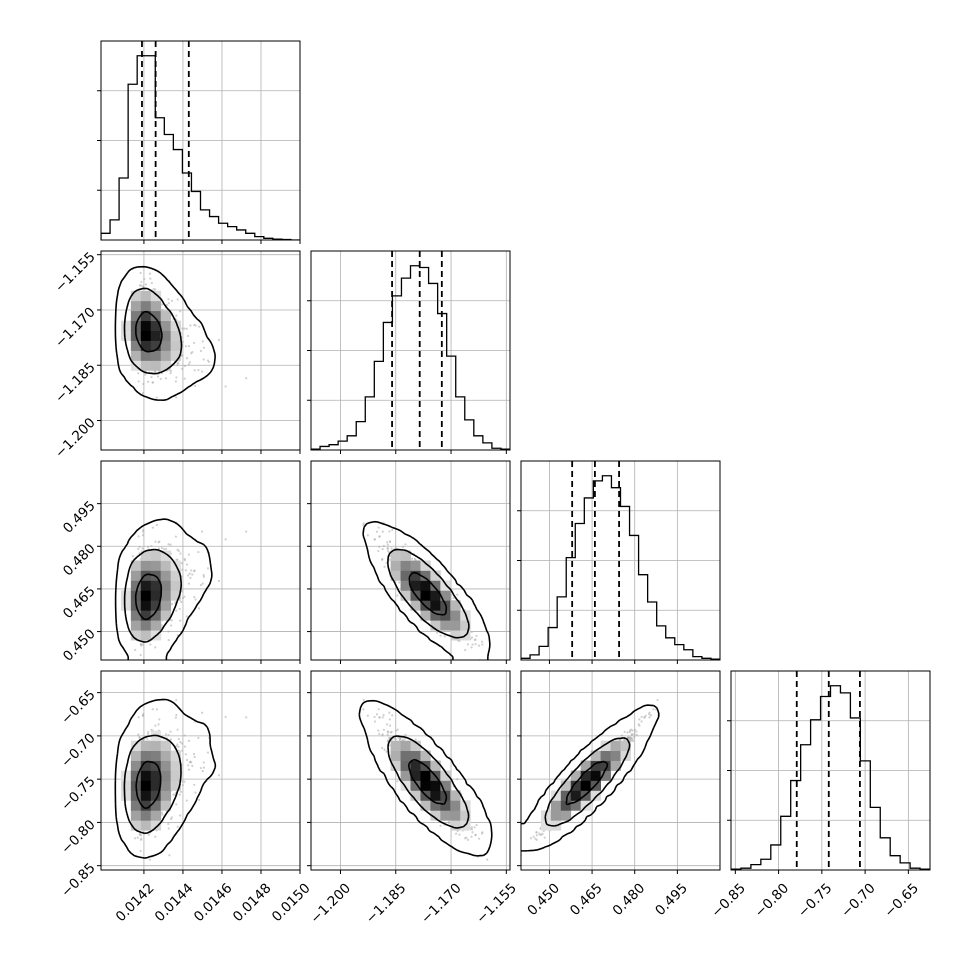  I want to click on x-tick-label: 0.0146, so click(213, 902).